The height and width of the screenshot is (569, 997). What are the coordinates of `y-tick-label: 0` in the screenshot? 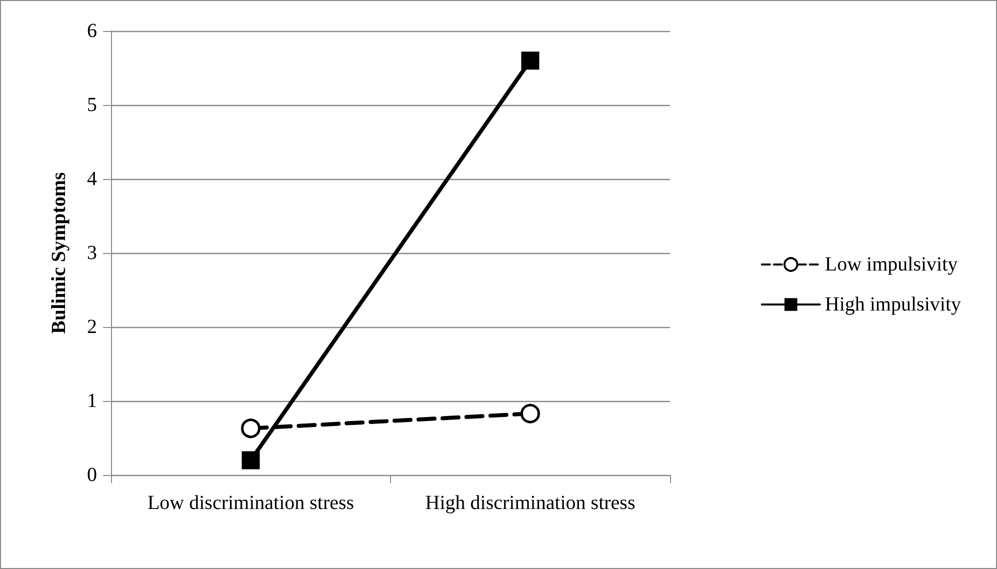 It's located at (92, 475).